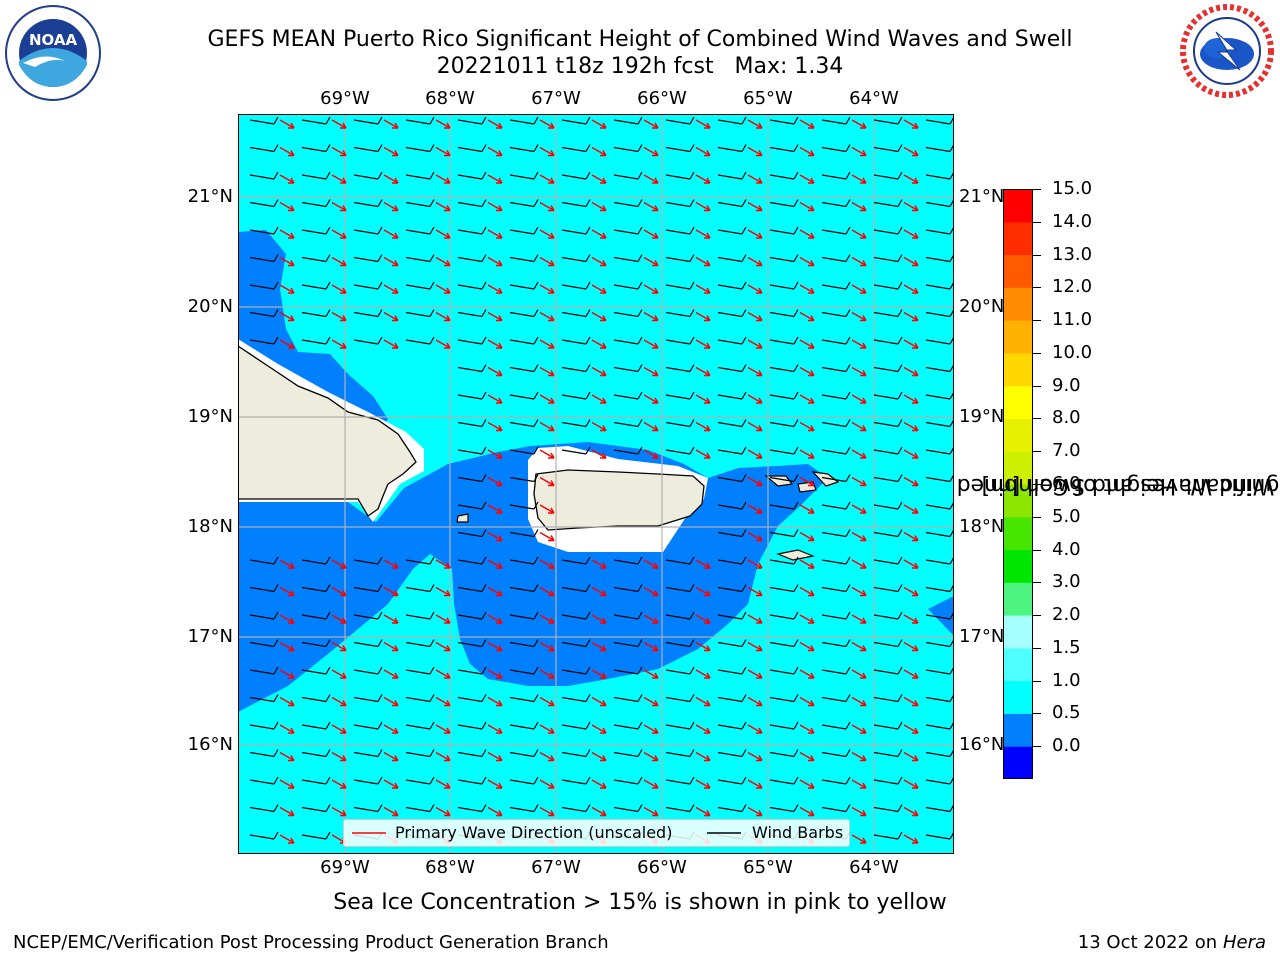 This screenshot has width=1280, height=960. What do you see at coordinates (982, 744) in the screenshot?
I see `lat-label-right-16n: 16°N` at bounding box center [982, 744].